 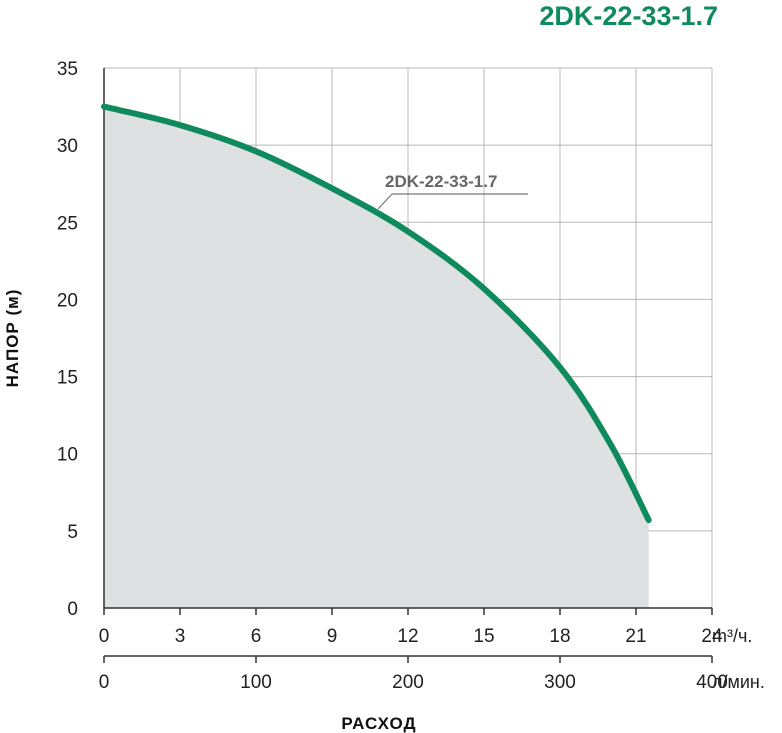 What do you see at coordinates (712, 682) in the screenshot?
I see `x2-tick-label: 400` at bounding box center [712, 682].